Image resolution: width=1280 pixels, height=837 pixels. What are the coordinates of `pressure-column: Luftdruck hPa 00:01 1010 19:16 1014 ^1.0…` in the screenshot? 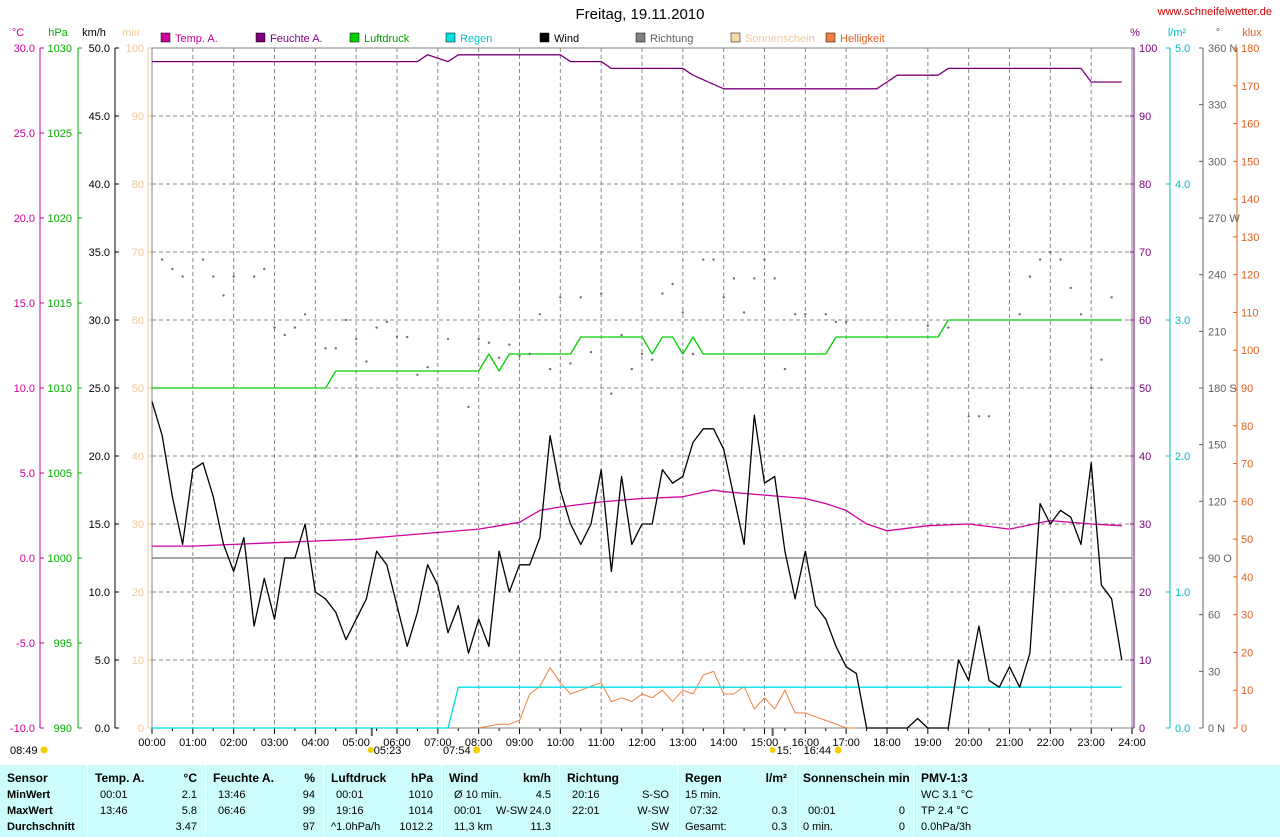 It's located at (383, 801).